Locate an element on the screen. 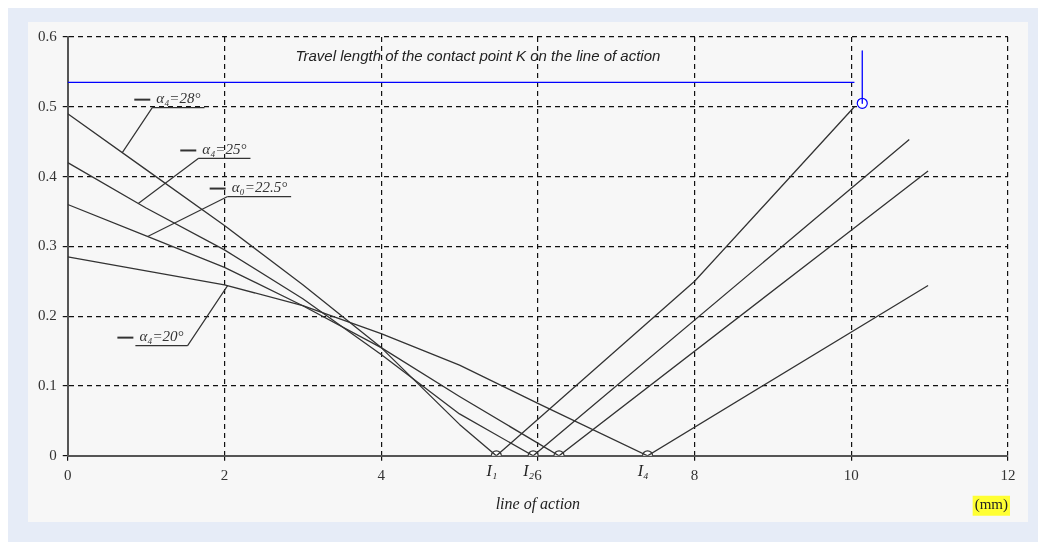 Image resolution: width=1038 pixels, height=551 pixels. x-tick-label: 10 is located at coordinates (851, 474).